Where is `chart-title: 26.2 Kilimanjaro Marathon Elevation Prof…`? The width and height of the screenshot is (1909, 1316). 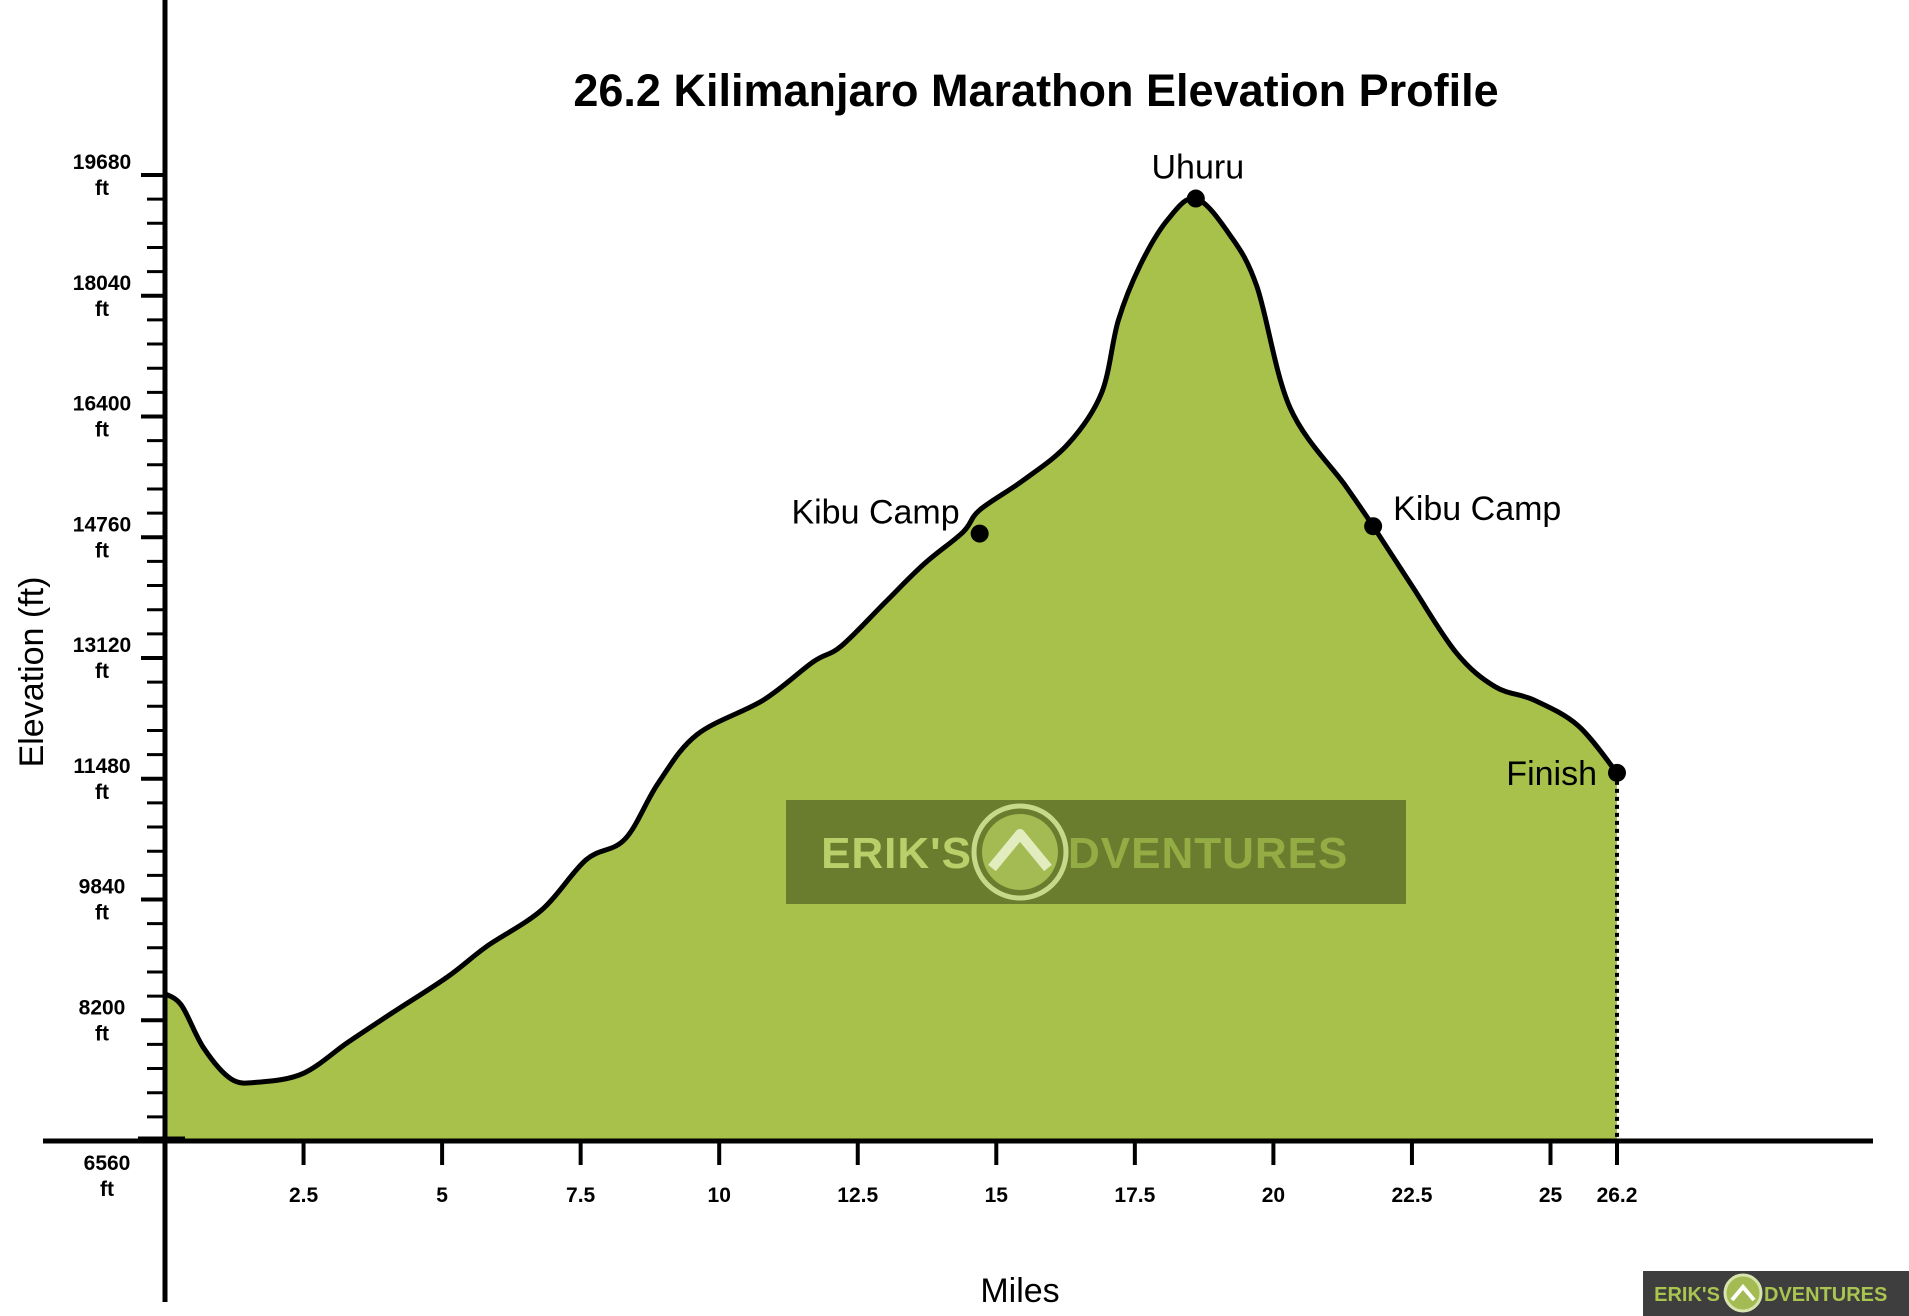
chart-title: 26.2 Kilimanjaro Marathon Elevation Prof… is located at coordinates (1035, 90).